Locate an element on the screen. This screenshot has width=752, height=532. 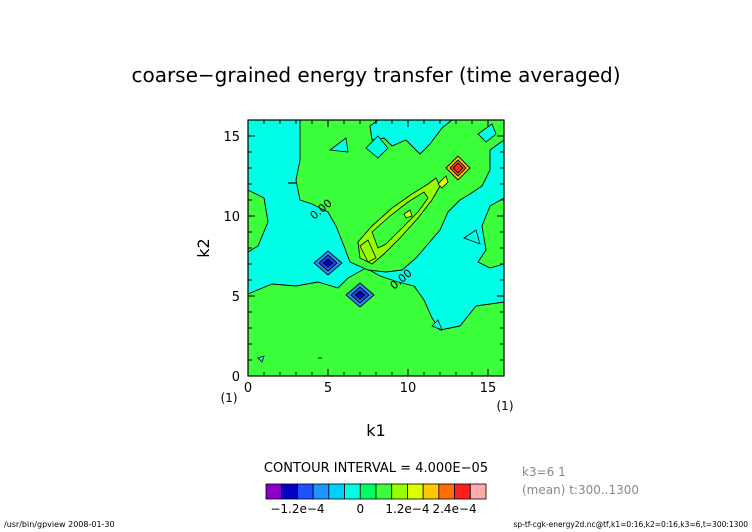
x-tick-label: 15 is located at coordinates (488, 388).